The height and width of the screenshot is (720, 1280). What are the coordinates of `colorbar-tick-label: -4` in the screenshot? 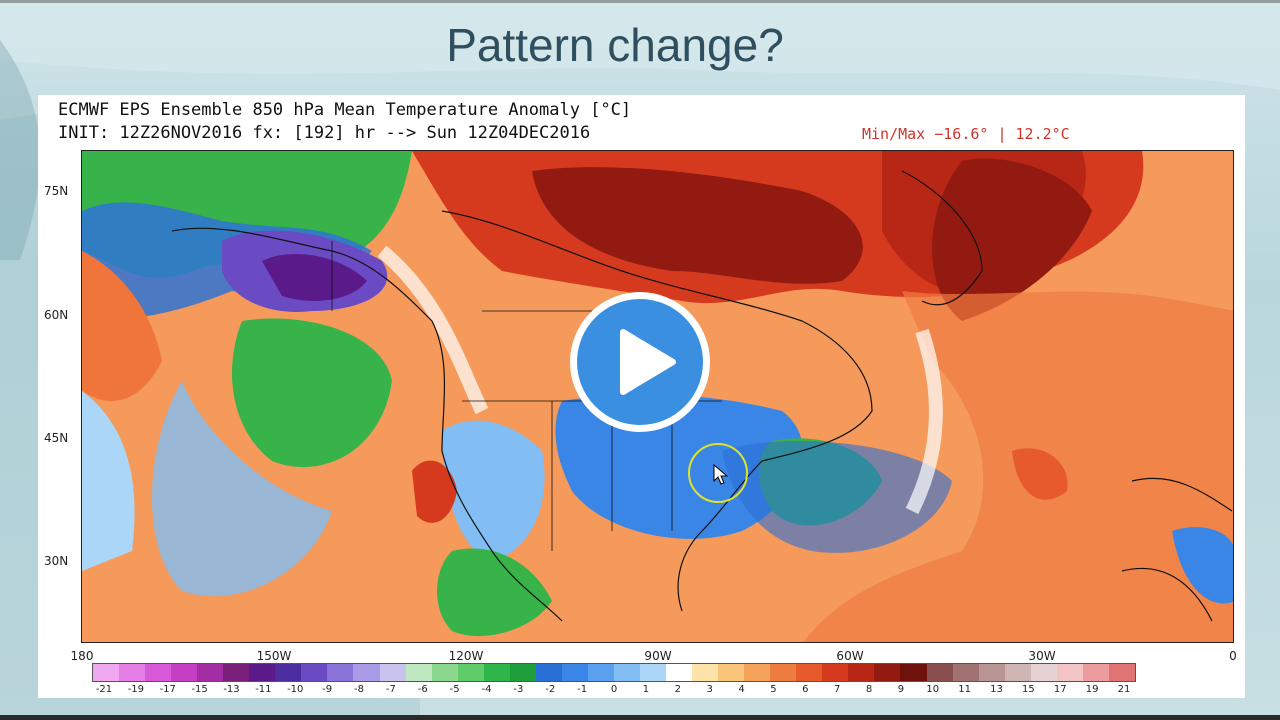 It's located at (486, 689).